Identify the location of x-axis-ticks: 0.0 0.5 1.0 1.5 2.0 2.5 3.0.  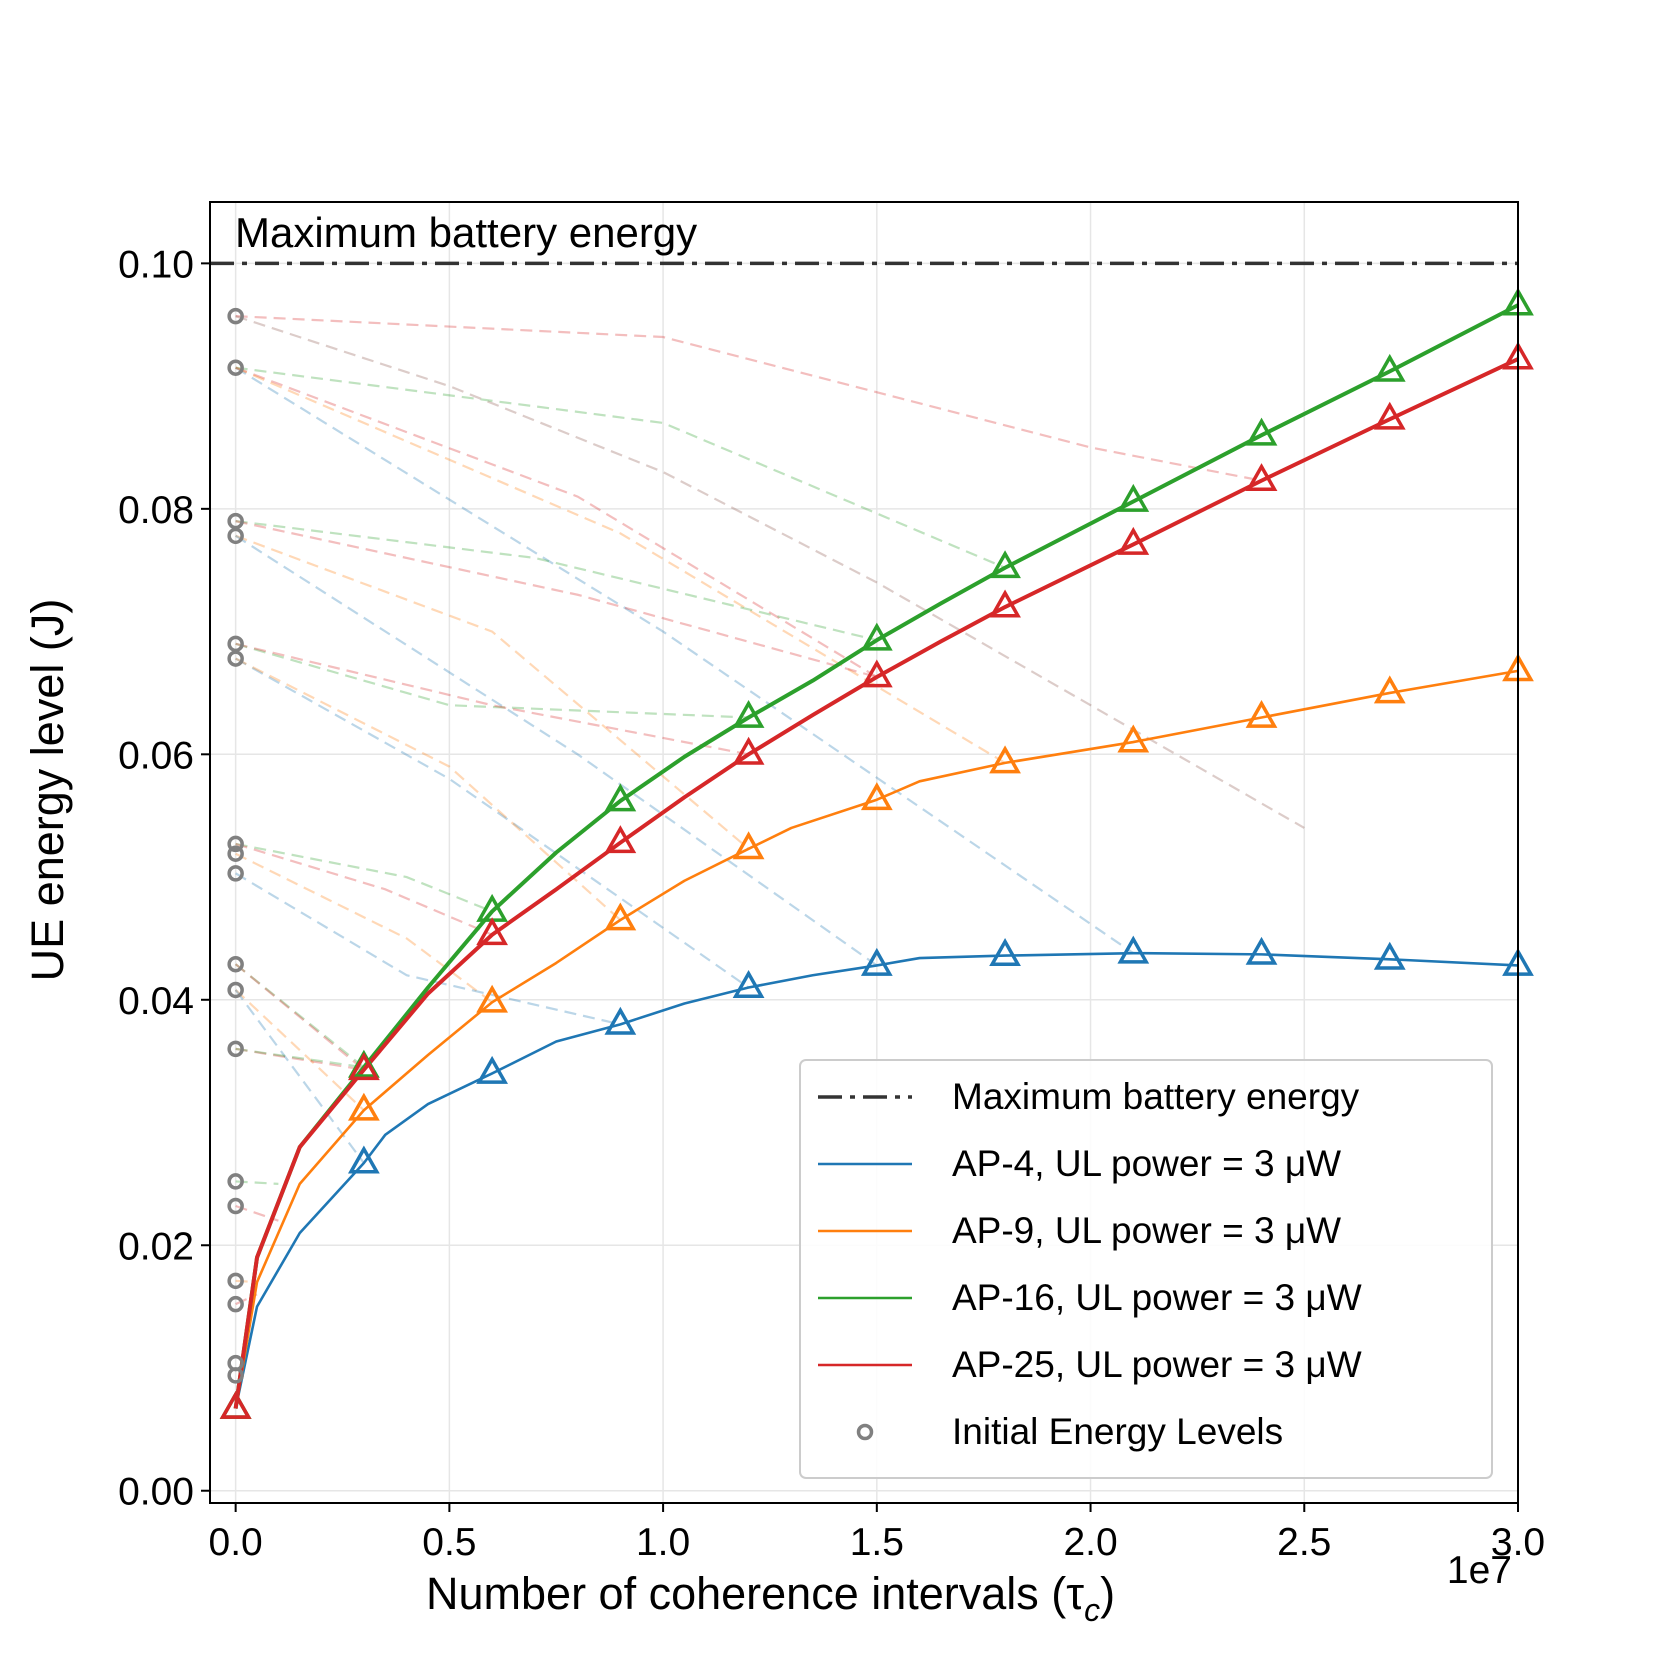
(877, 1533).